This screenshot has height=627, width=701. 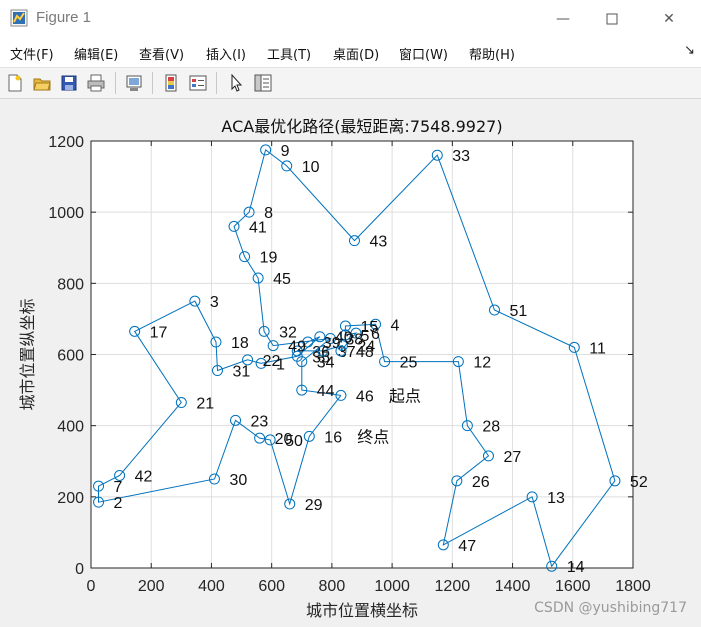 What do you see at coordinates (66, 142) in the screenshot?
I see `y-tick-label: 1200` at bounding box center [66, 142].